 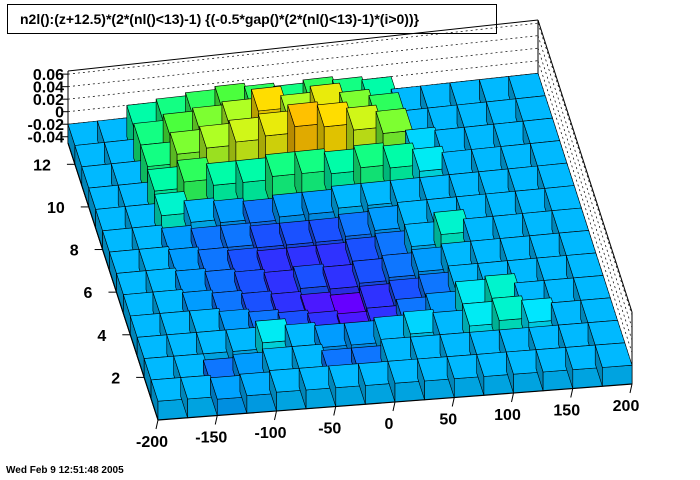 What do you see at coordinates (46, 138) in the screenshot?
I see `z-tick-label: -0.04` at bounding box center [46, 138].